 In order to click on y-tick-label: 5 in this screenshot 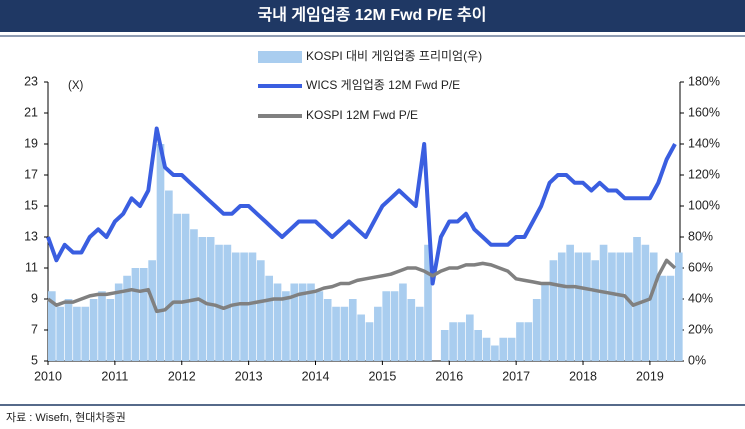, I will do `click(34, 360)`.